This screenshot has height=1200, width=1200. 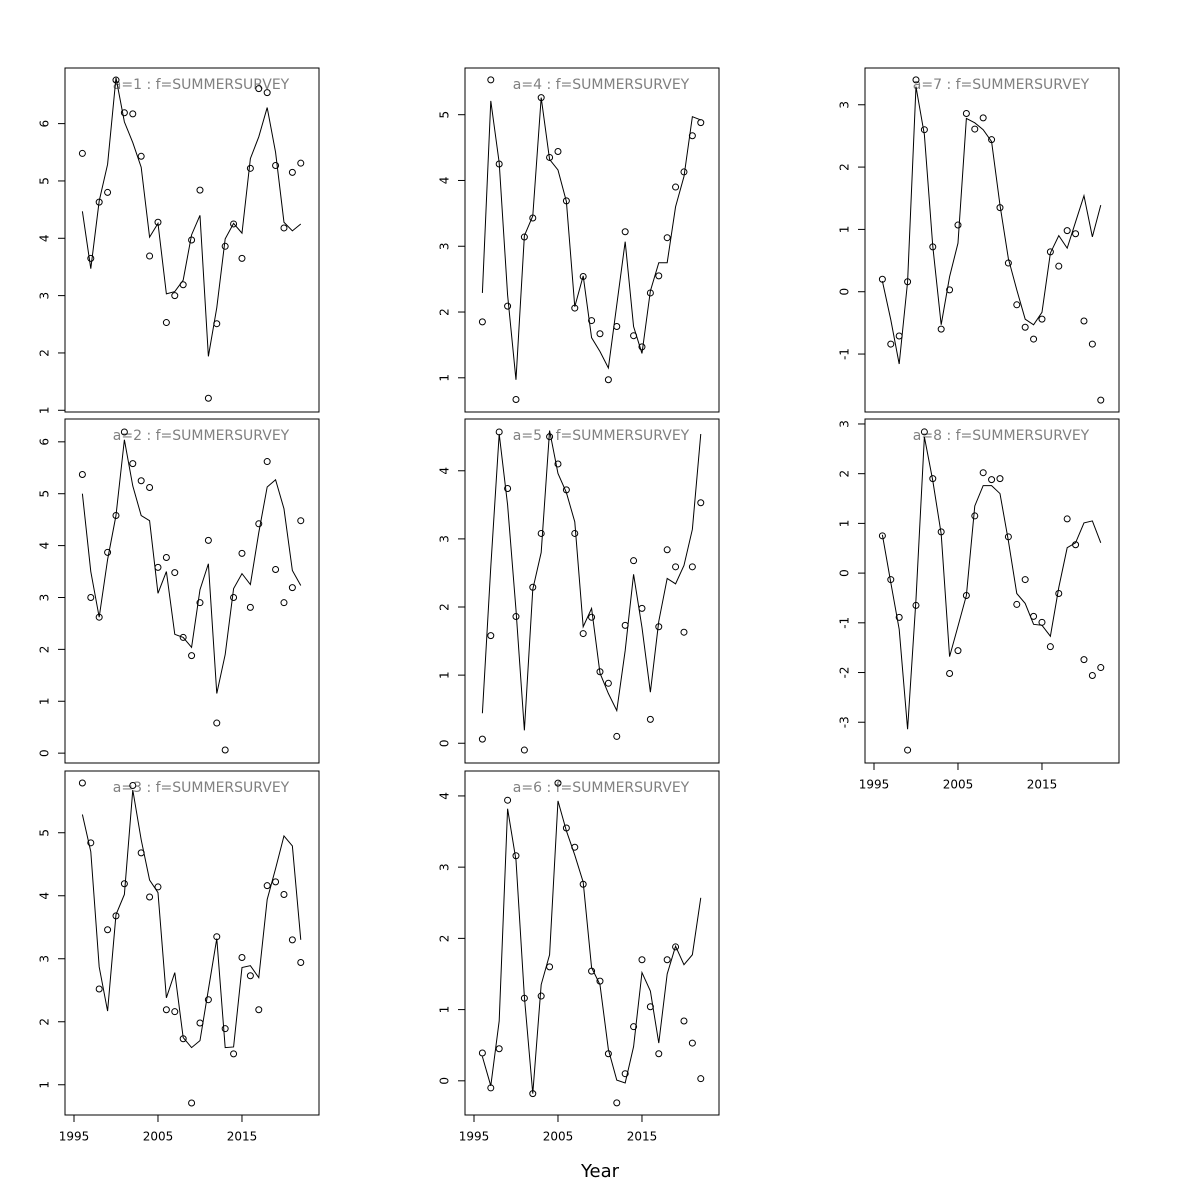 What do you see at coordinates (74, 1137) in the screenshot?
I see `x-tick-label: 1995` at bounding box center [74, 1137].